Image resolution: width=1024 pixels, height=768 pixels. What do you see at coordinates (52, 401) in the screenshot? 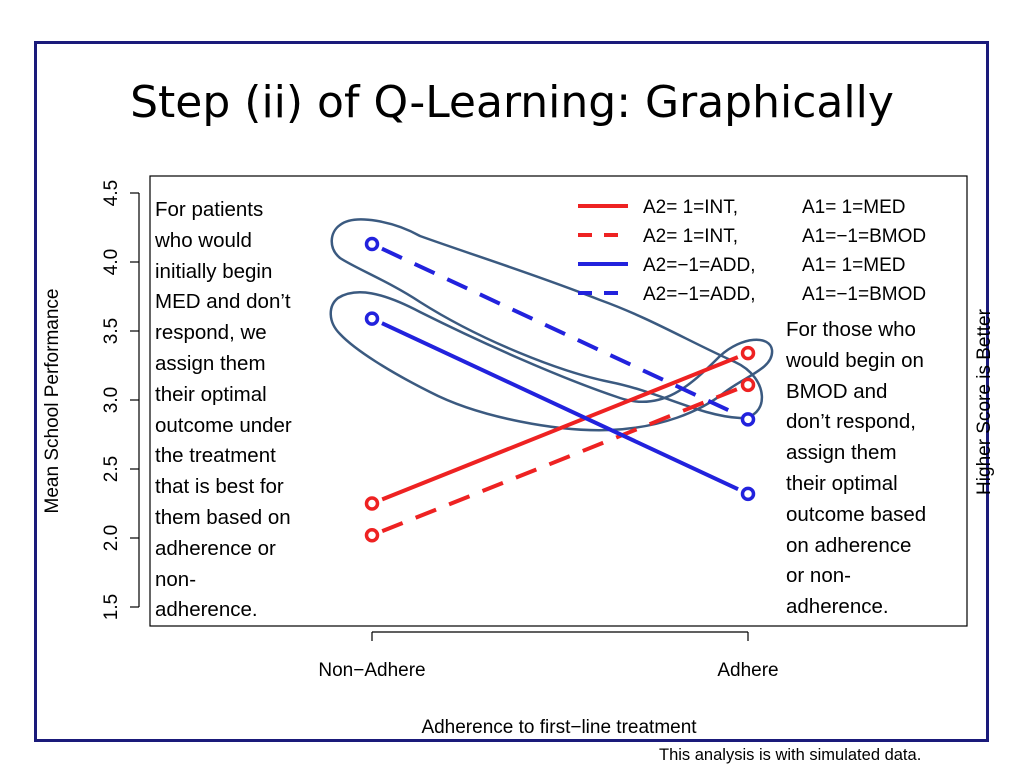
I see `y-axis-label: Mean School Performance` at bounding box center [52, 401].